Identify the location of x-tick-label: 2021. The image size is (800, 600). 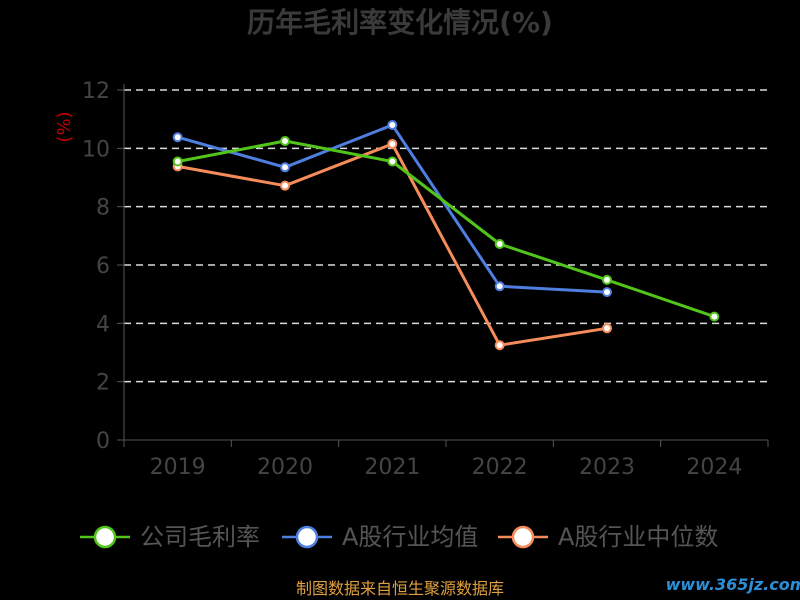
(392, 467).